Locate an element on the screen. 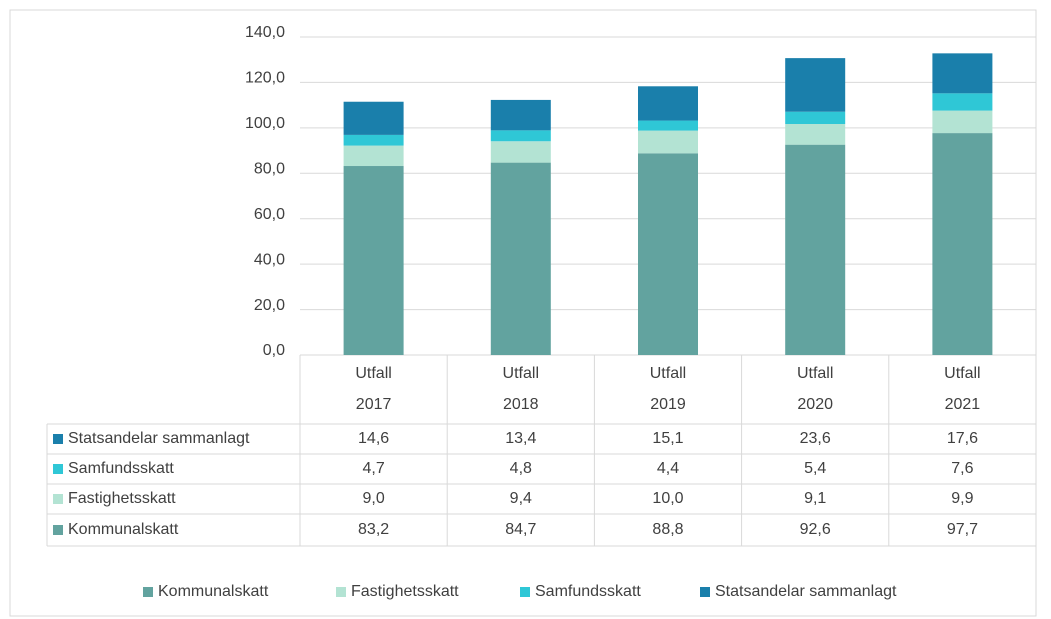  table-cell: 97,7 is located at coordinates (962, 529).